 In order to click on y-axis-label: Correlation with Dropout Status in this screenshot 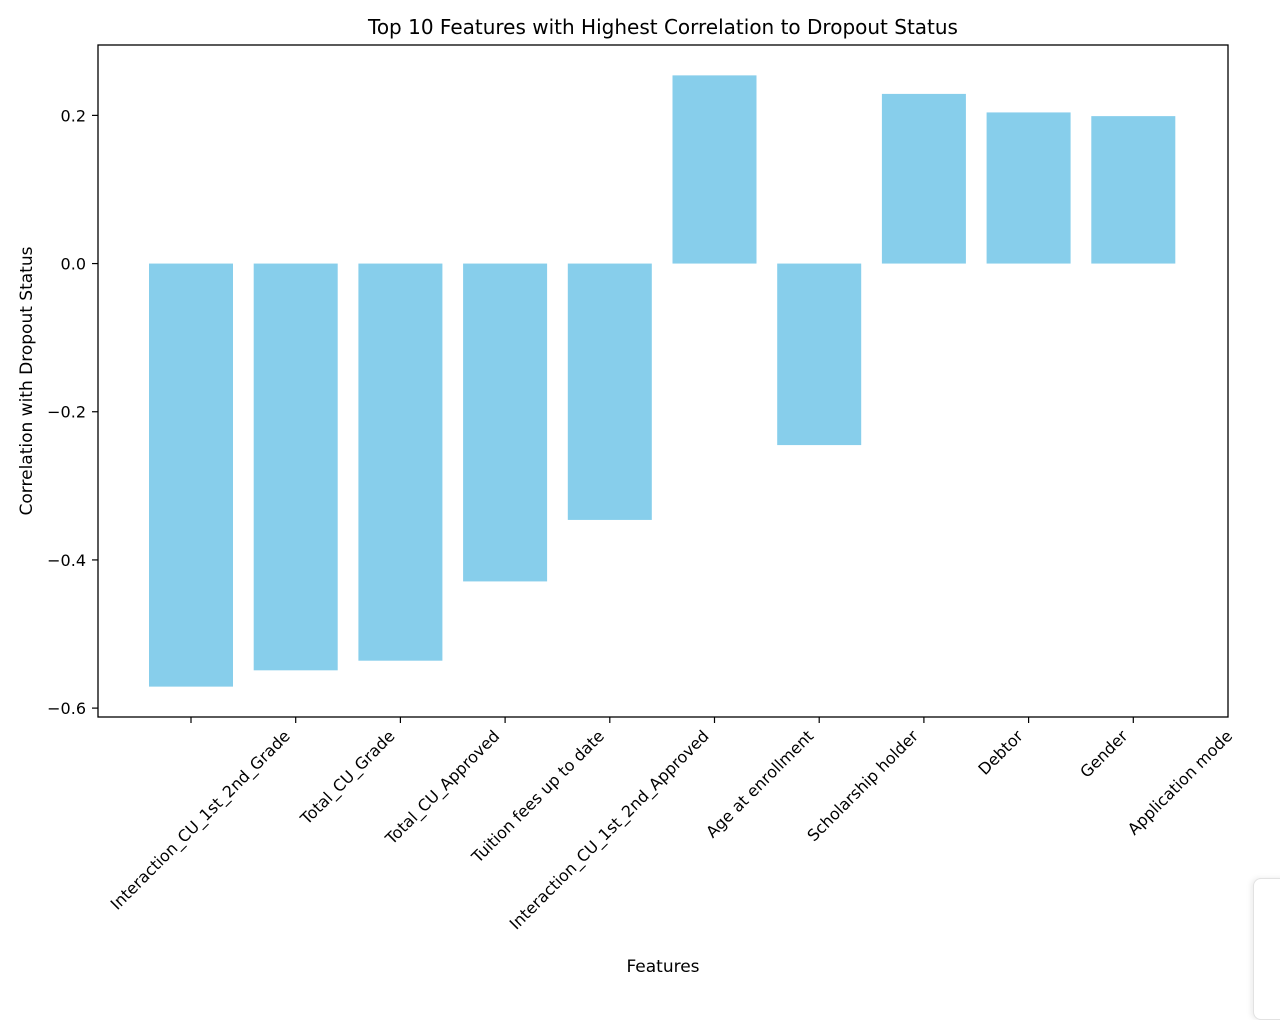, I will do `click(27, 380)`.